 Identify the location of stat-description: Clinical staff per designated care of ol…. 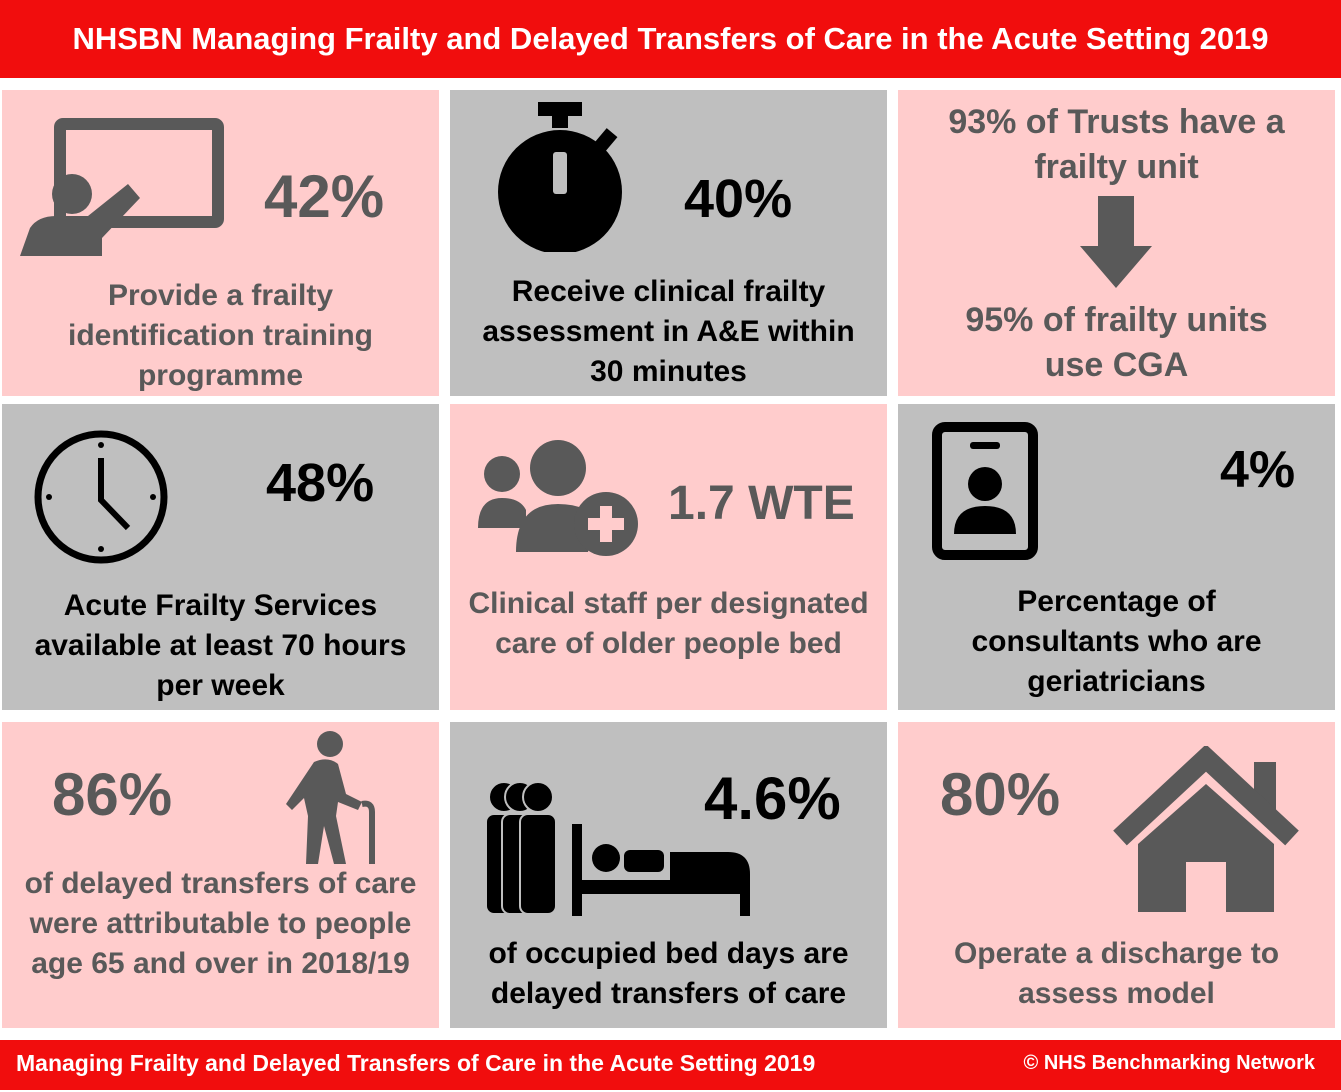
(668, 623).